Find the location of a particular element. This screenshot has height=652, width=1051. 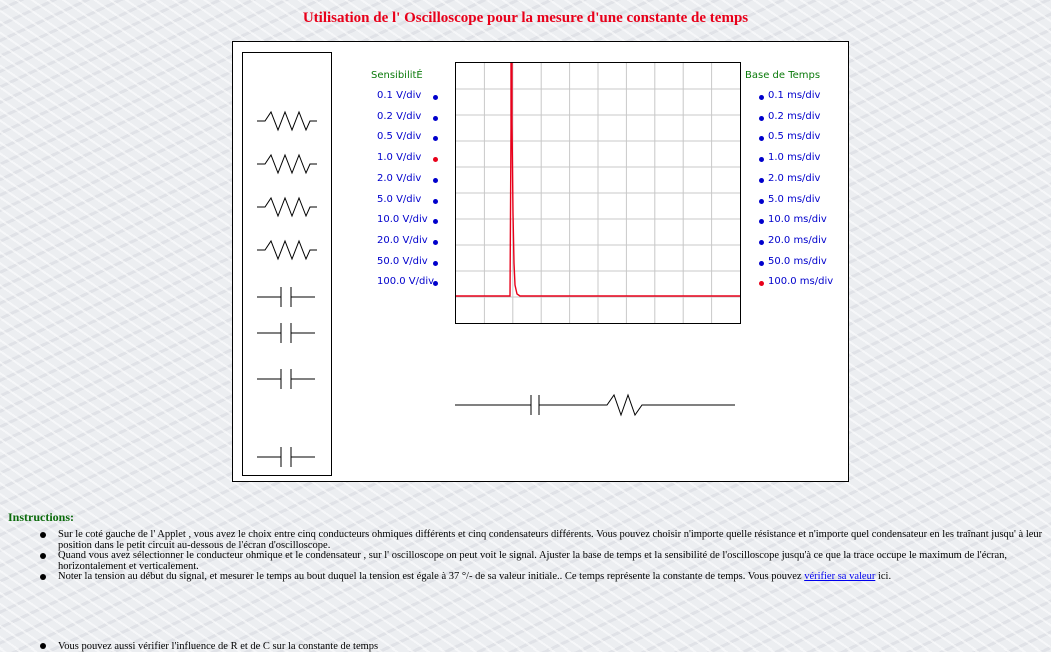

oscilloscope-screen is located at coordinates (598, 193).